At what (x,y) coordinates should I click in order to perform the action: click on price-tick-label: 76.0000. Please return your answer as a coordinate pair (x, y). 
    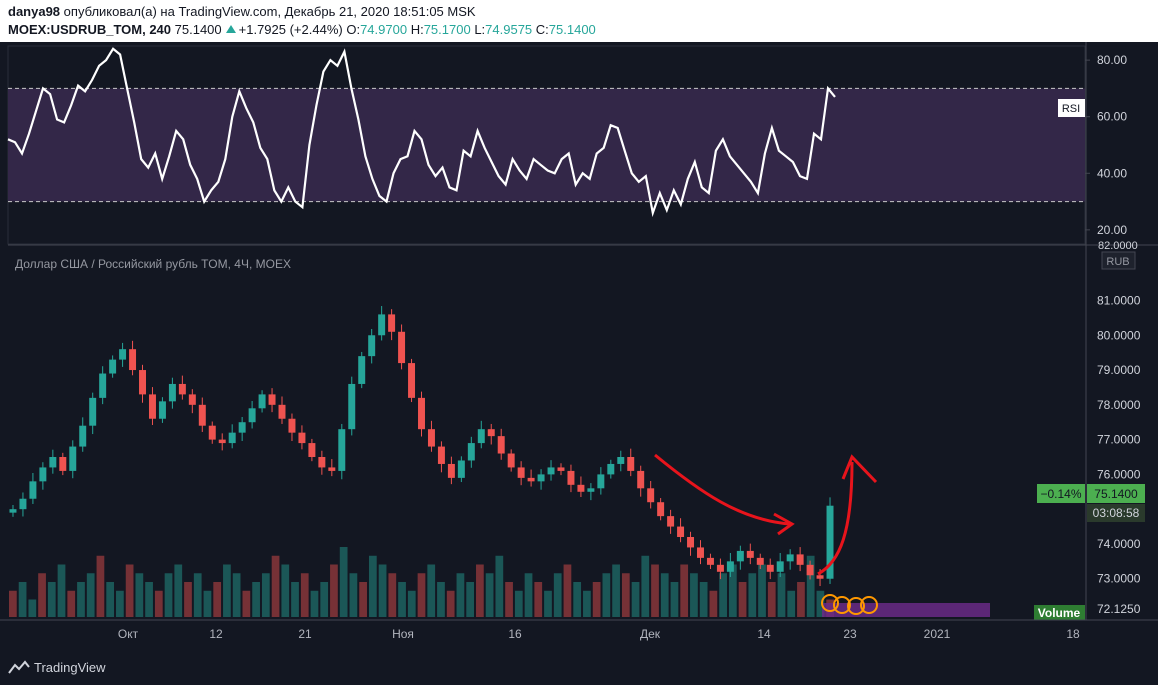
    Looking at the image, I should click on (1119, 474).